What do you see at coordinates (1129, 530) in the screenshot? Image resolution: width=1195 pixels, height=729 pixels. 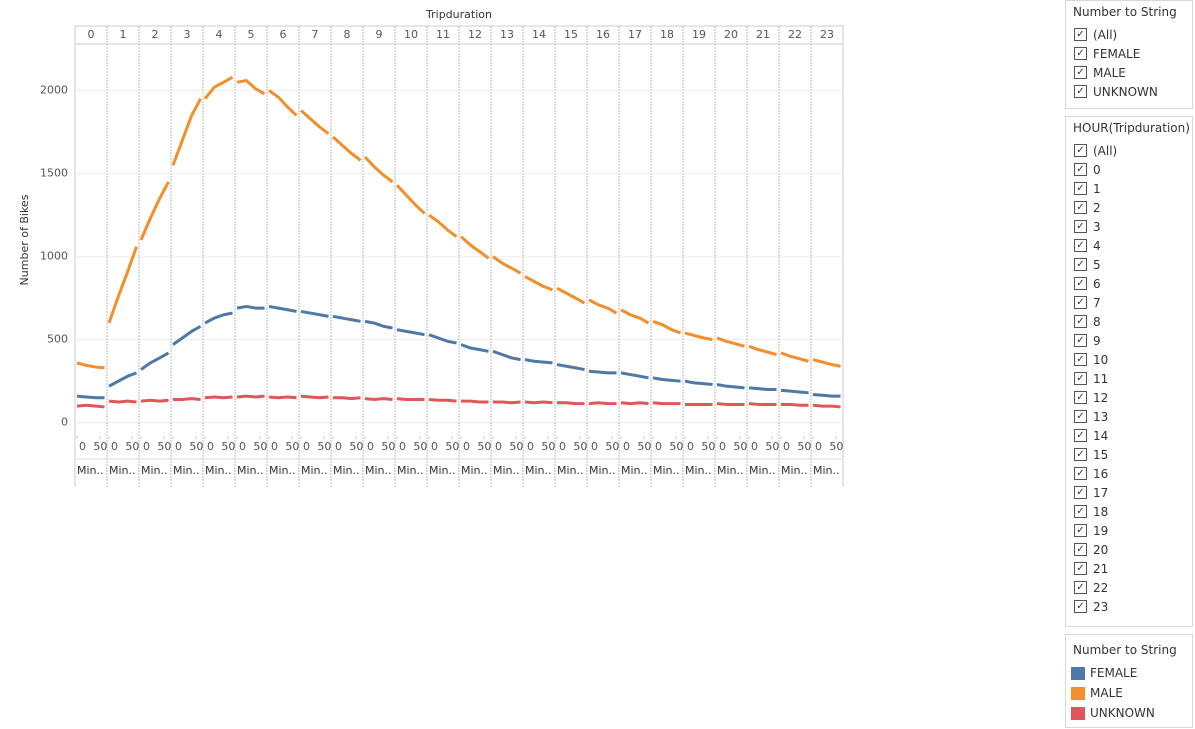 I see `filter-item: ✓ 19` at bounding box center [1129, 530].